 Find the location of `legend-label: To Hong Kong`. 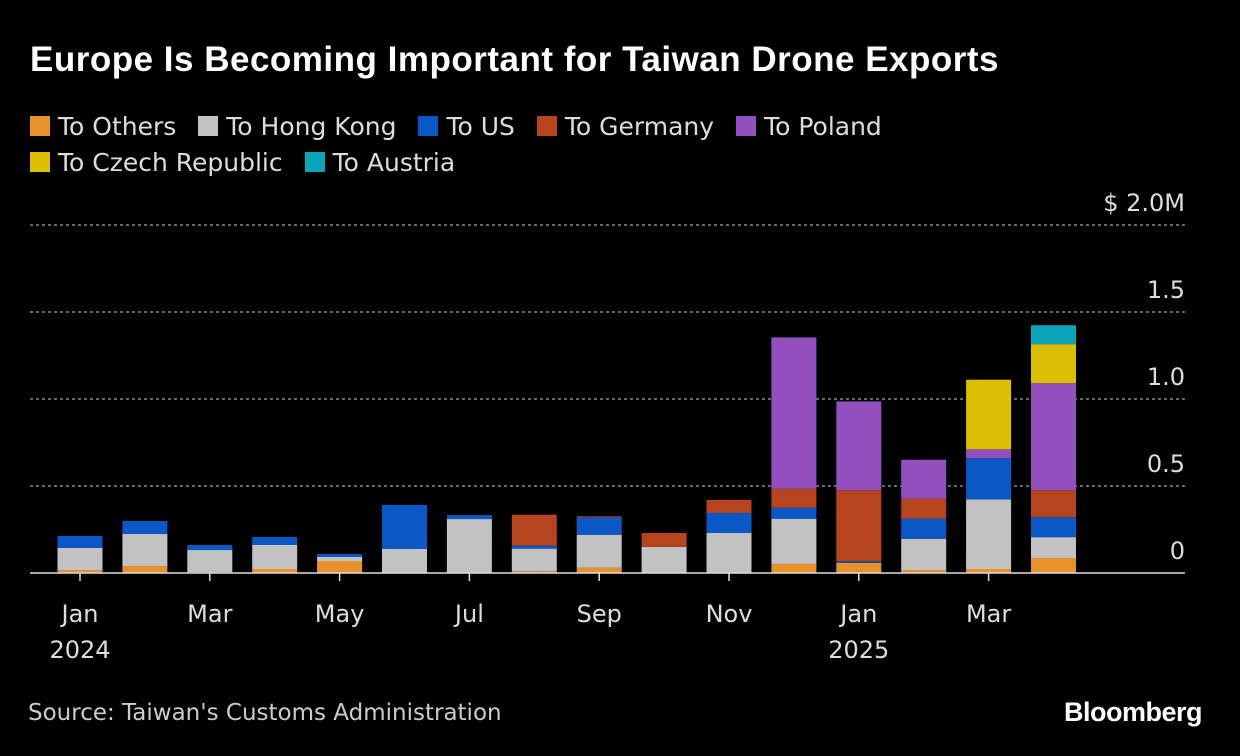

legend-label: To Hong Kong is located at coordinates (311, 126).